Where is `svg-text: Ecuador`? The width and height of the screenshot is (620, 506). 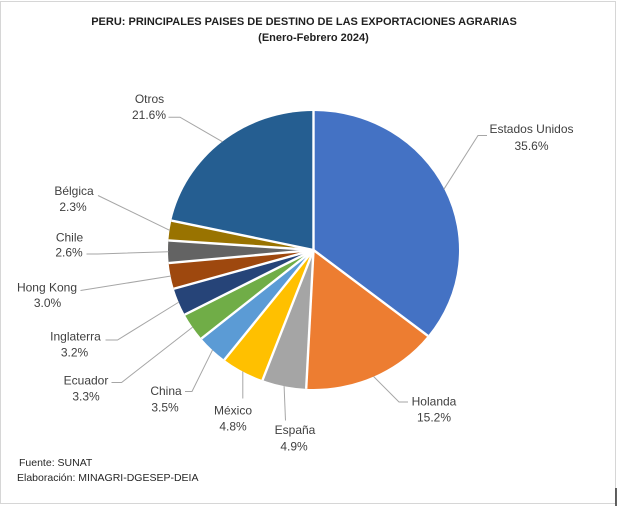
svg-text: Ecuador is located at coordinates (86, 381).